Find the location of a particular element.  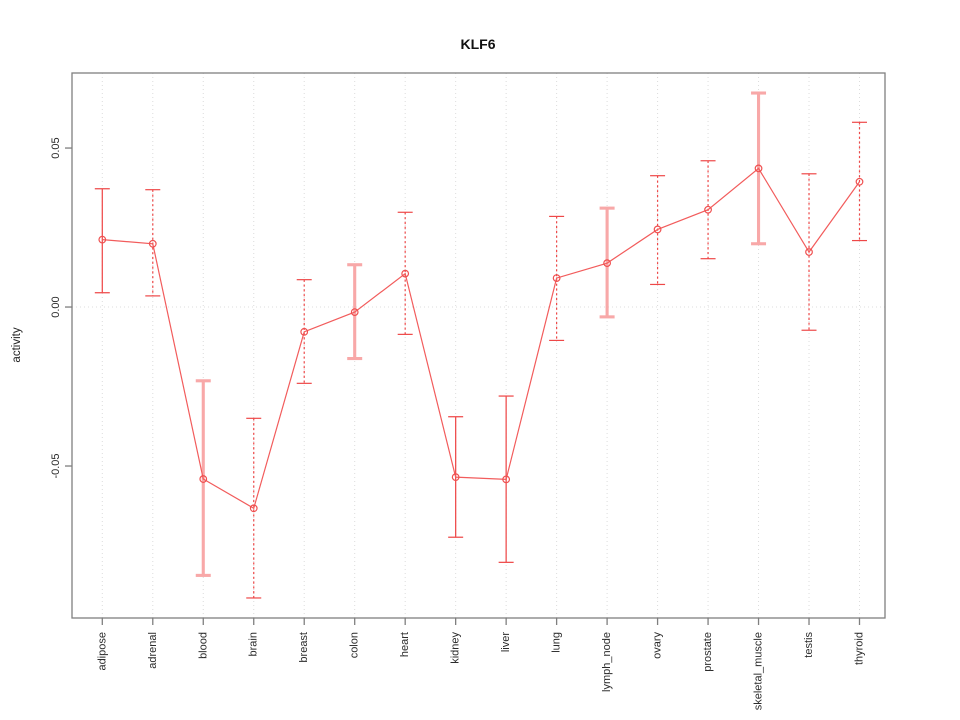

svg-text: breast is located at coordinates (304, 647).